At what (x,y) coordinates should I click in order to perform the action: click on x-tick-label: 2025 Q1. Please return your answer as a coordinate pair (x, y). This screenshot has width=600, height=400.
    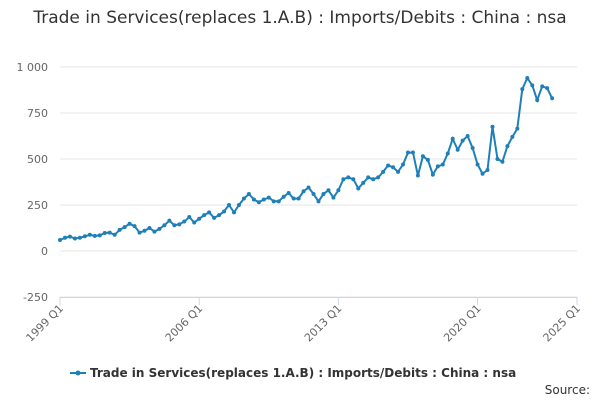
    Looking at the image, I should click on (562, 323).